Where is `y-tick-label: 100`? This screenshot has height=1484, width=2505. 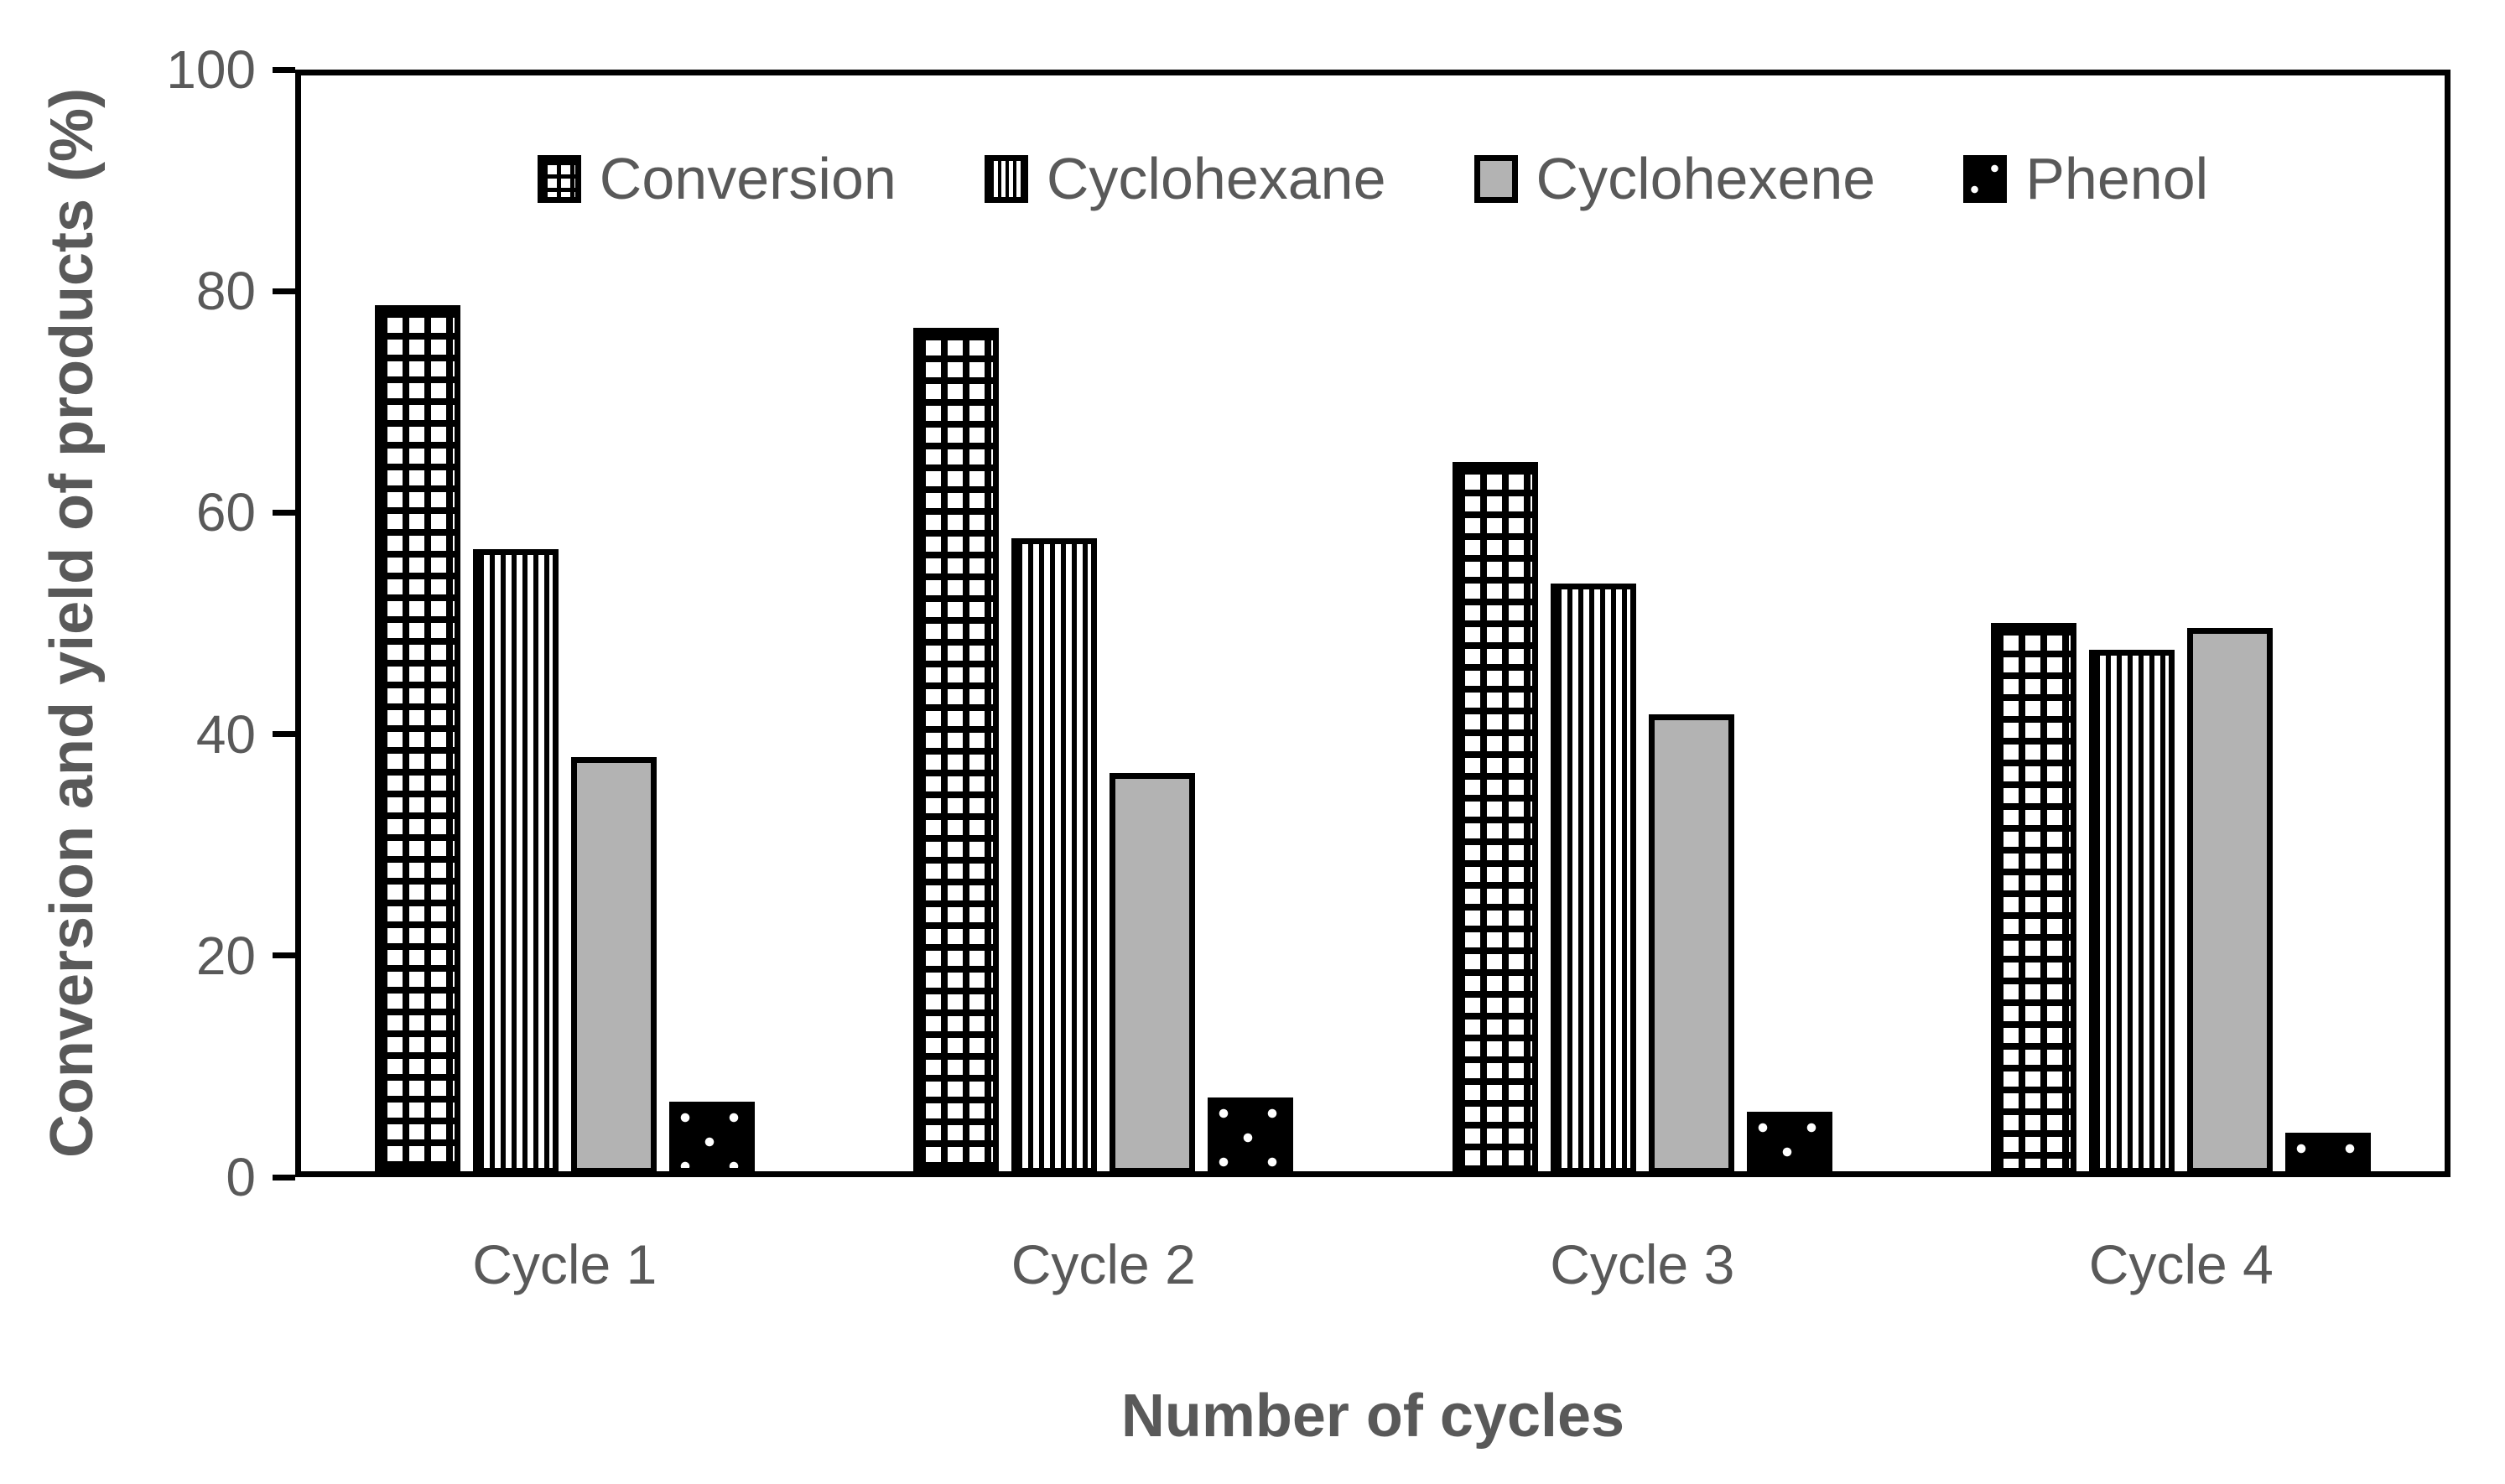 y-tick-label: 100 is located at coordinates (211, 69).